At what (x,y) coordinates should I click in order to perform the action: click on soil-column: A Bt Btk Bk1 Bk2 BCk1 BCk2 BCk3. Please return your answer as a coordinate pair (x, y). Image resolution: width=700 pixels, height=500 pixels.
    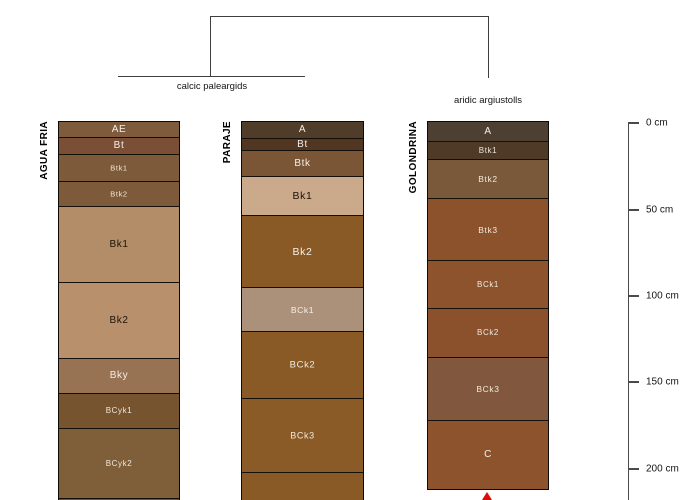
    Looking at the image, I should click on (302, 310).